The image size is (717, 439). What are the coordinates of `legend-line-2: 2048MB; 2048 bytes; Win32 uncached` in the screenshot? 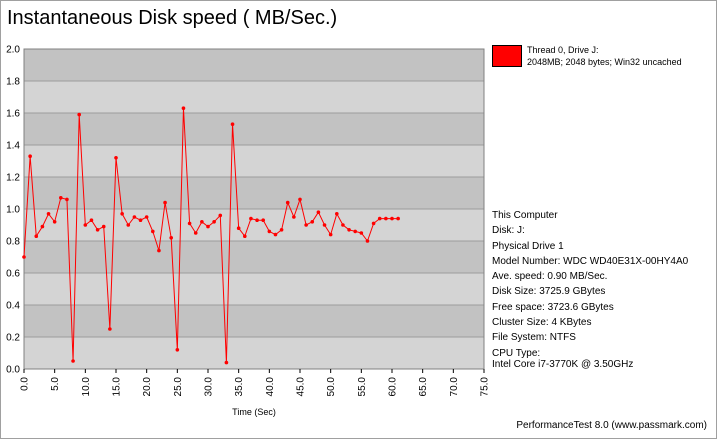 It's located at (604, 62).